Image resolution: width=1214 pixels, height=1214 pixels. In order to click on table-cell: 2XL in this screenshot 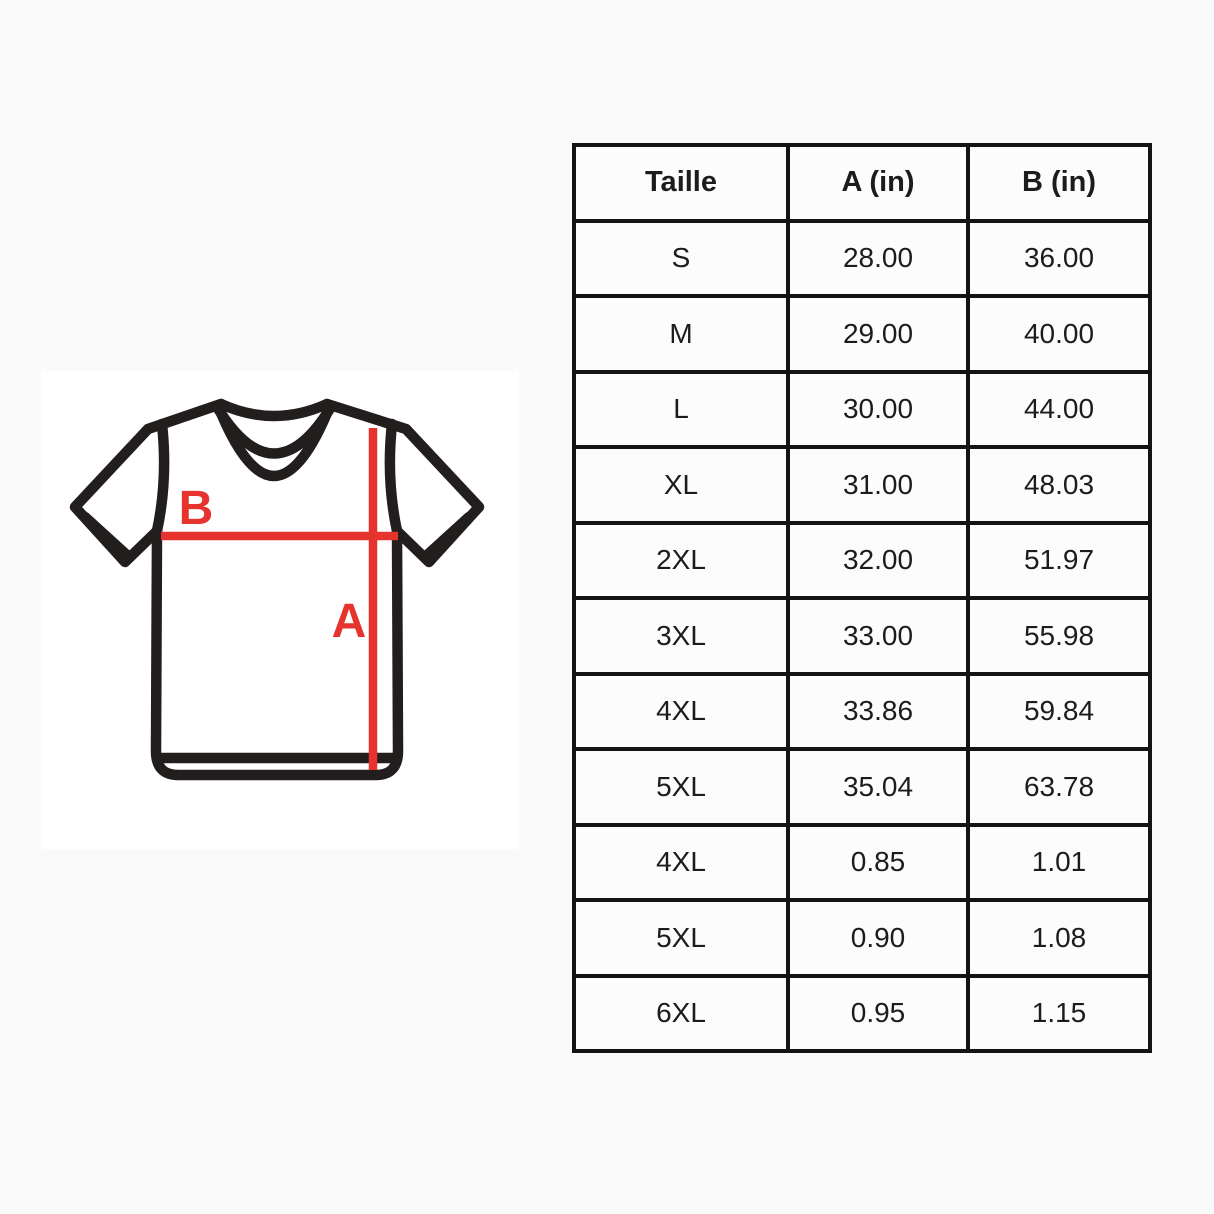, I will do `click(681, 560)`.